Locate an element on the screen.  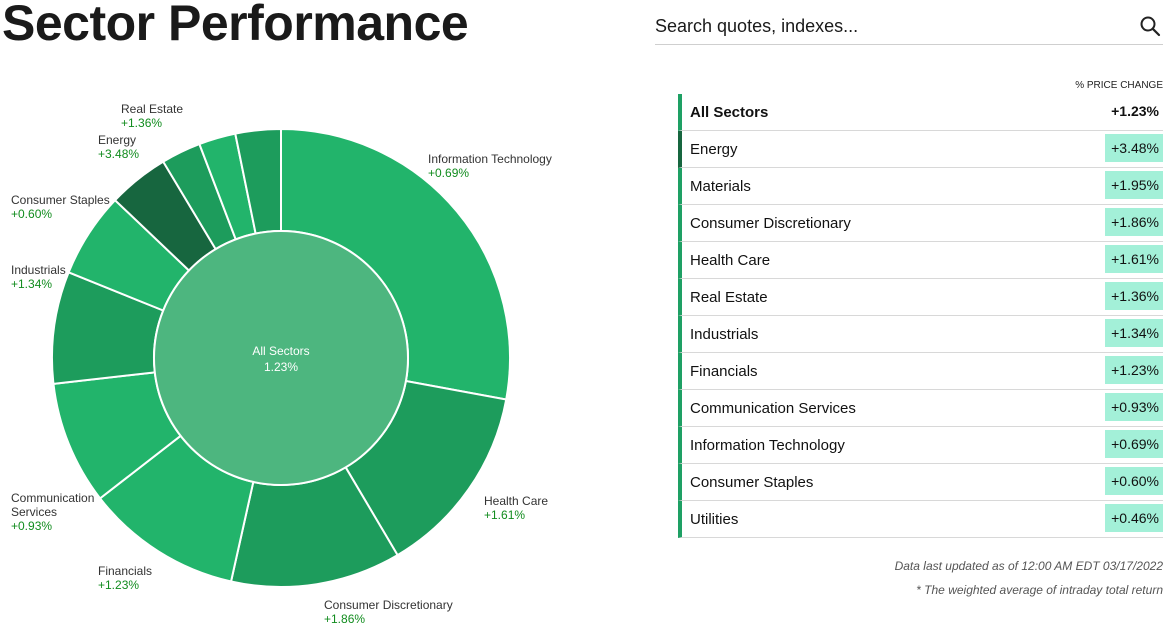
sector-name: Communication Services is located at coordinates (773, 408).